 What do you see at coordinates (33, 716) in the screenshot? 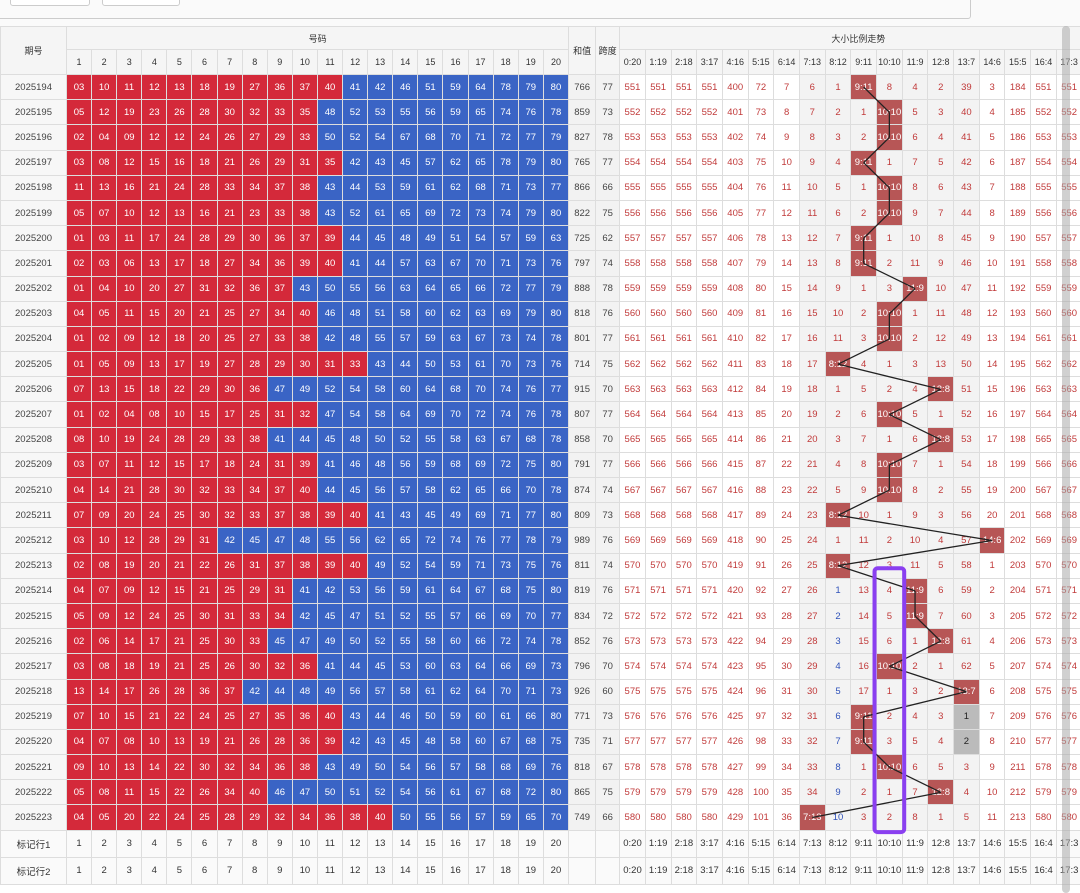
I see `issue-cell: 2025219` at bounding box center [33, 716].